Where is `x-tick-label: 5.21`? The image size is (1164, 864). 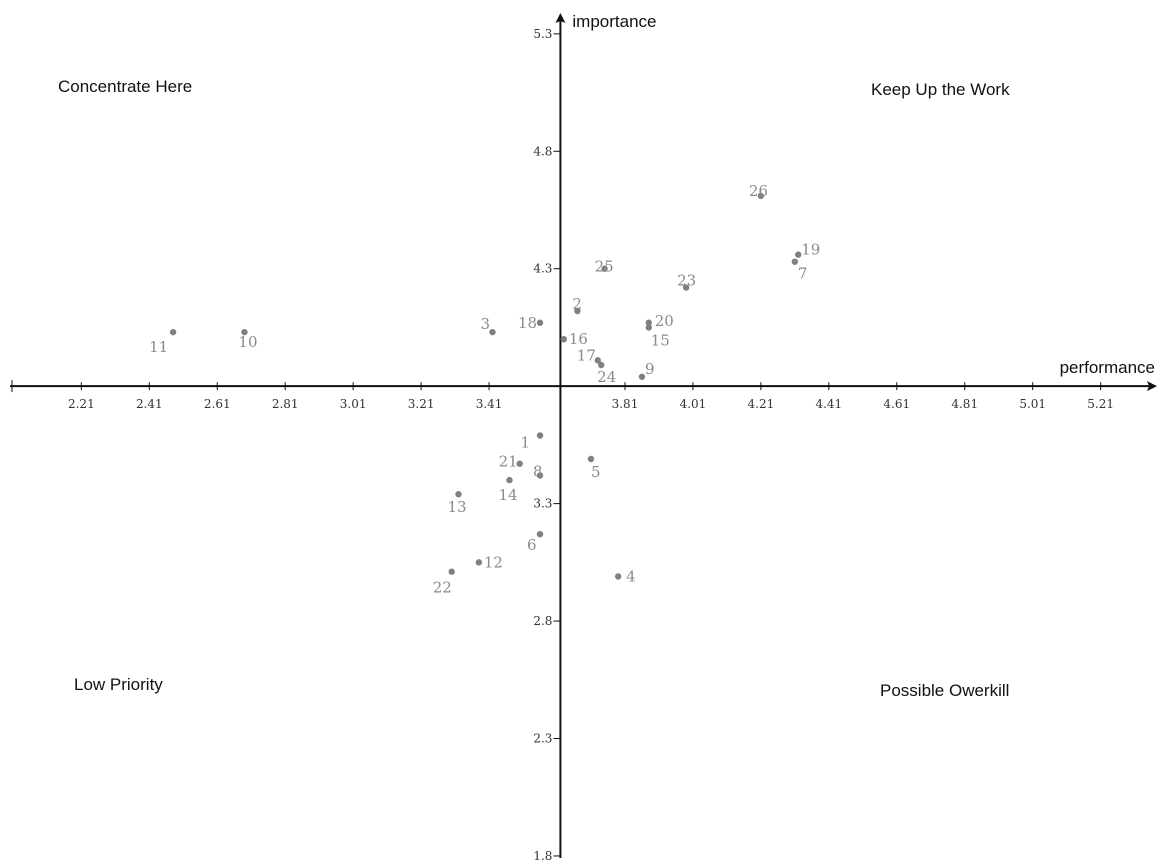
x-tick-label: 5.21 is located at coordinates (1100, 404).